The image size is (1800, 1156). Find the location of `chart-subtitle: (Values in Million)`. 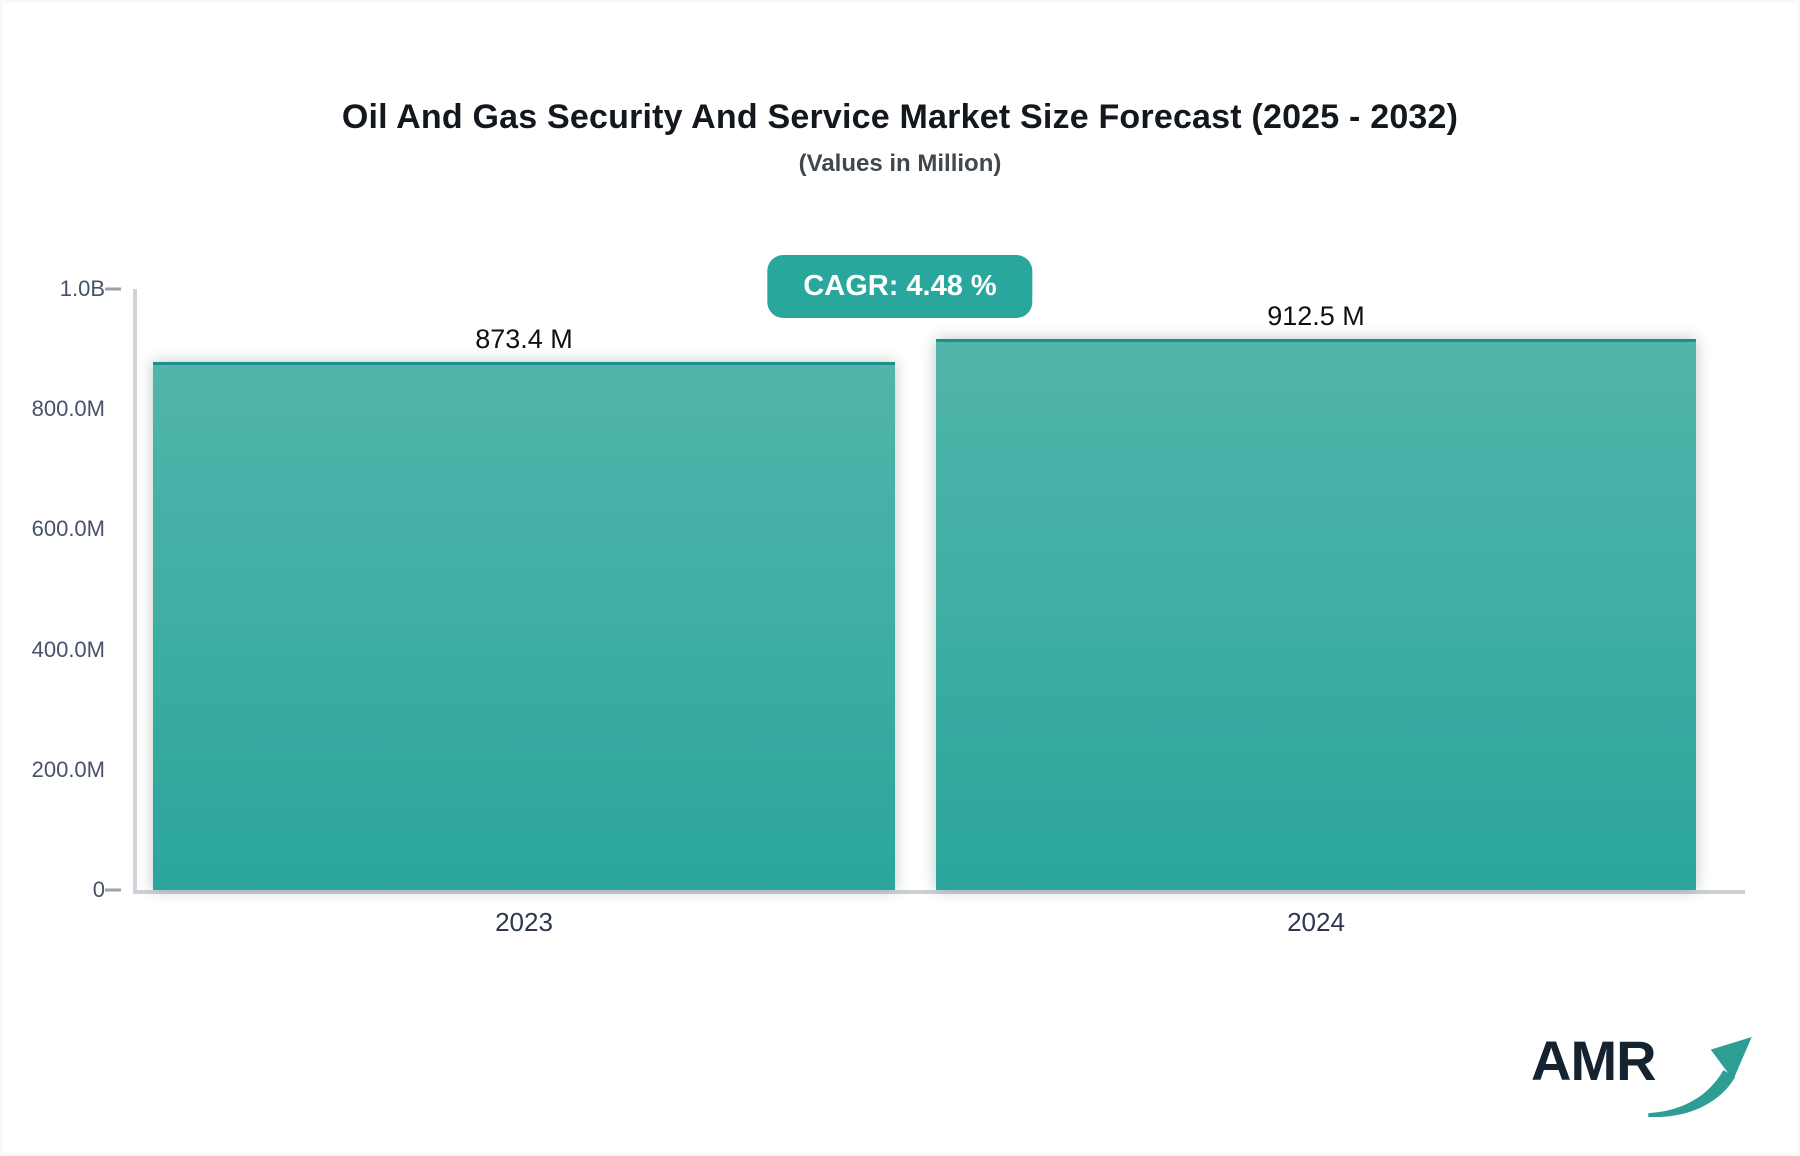

chart-subtitle: (Values in Million) is located at coordinates (900, 163).